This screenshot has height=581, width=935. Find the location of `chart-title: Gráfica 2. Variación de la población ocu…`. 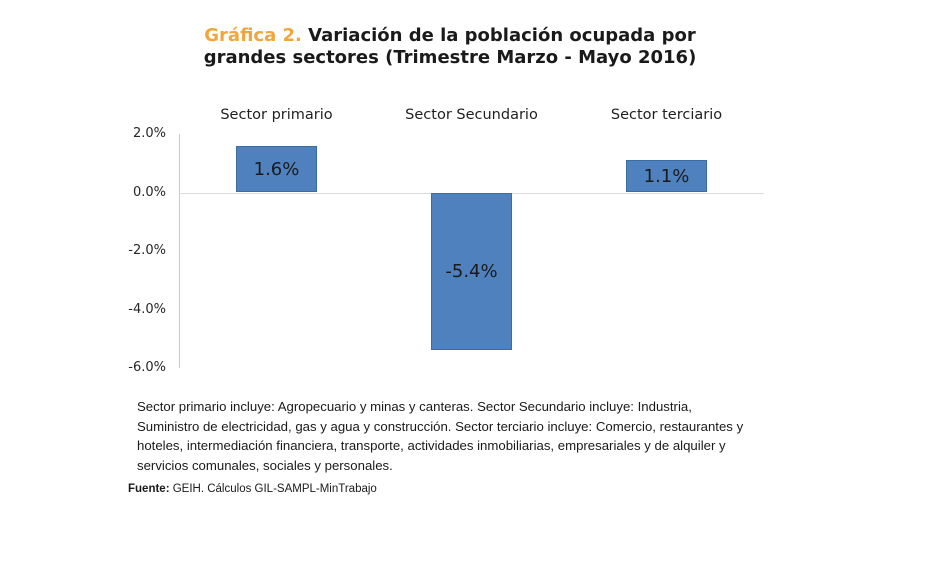

chart-title: Gráfica 2. Variación de la población ocu… is located at coordinates (450, 47).